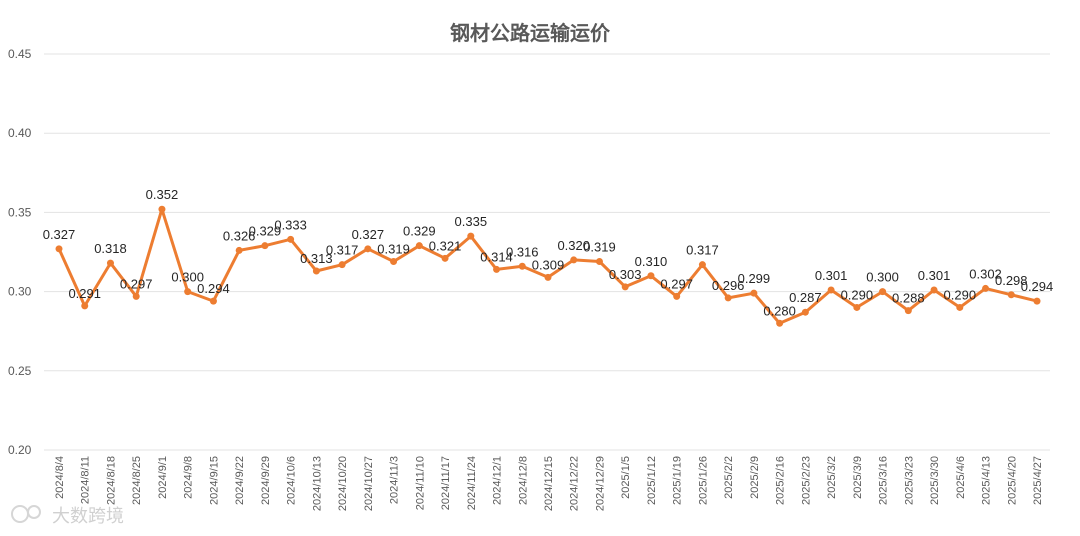 This screenshot has width=1080, height=536. What do you see at coordinates (530, 33) in the screenshot?
I see `chart-title: 钢材公路运输运价` at bounding box center [530, 33].